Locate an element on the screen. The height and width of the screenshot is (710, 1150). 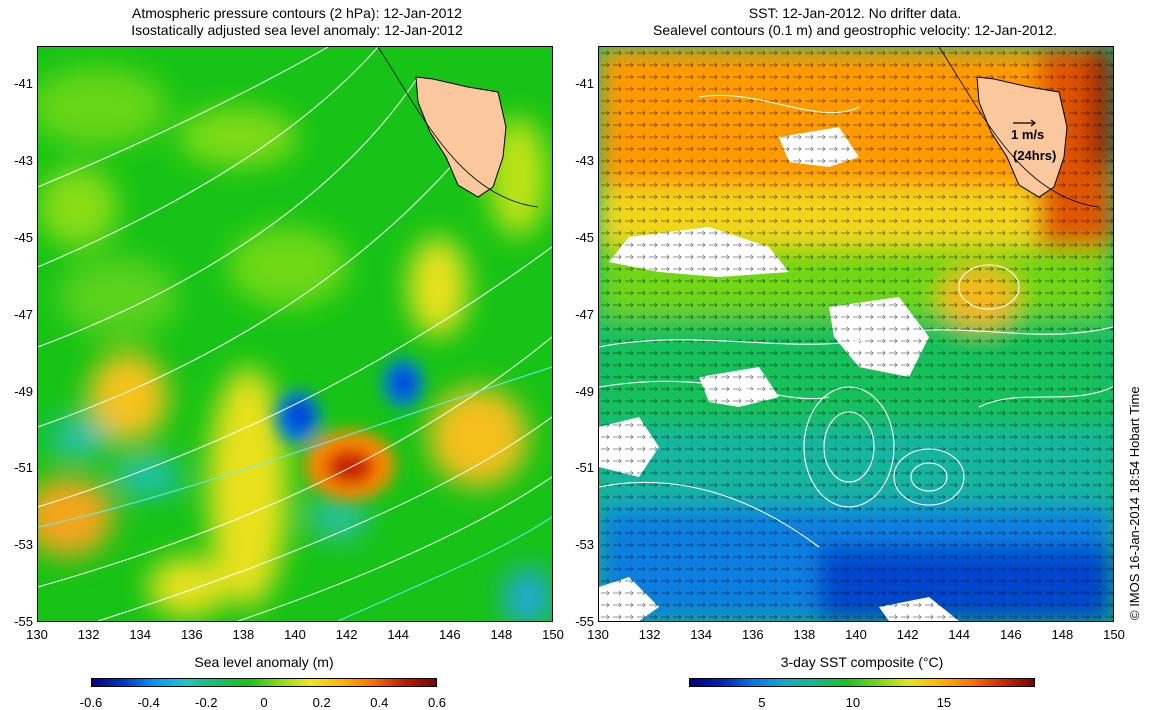
right-colorbar-tick: 10 is located at coordinates (853, 702).